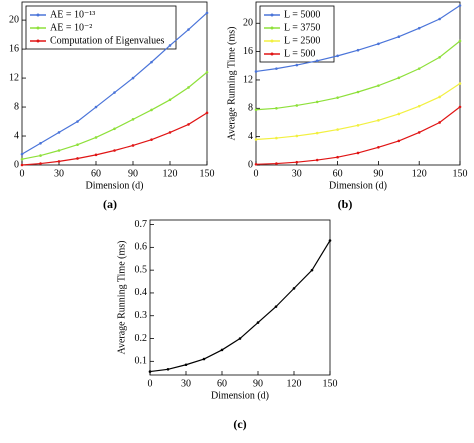 The height and width of the screenshot is (443, 474). Describe the element at coordinates (258, 383) in the screenshot. I see `x-tick-label: 90` at that location.